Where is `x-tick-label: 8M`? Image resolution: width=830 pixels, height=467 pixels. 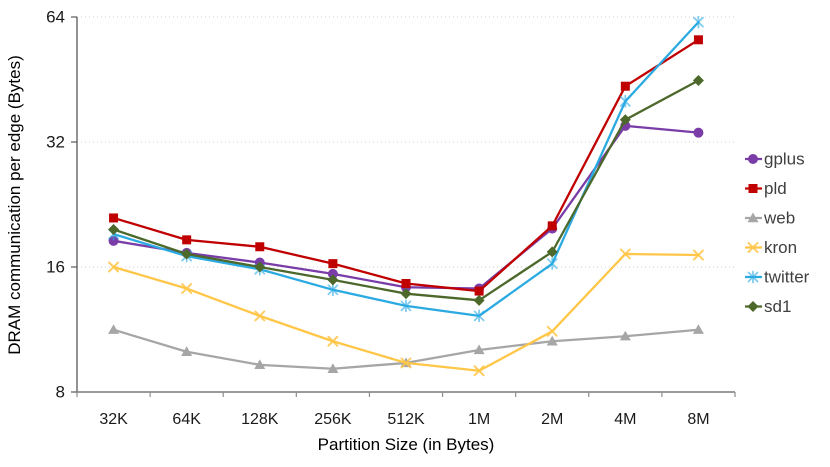 x-tick-label: 8M is located at coordinates (698, 419).